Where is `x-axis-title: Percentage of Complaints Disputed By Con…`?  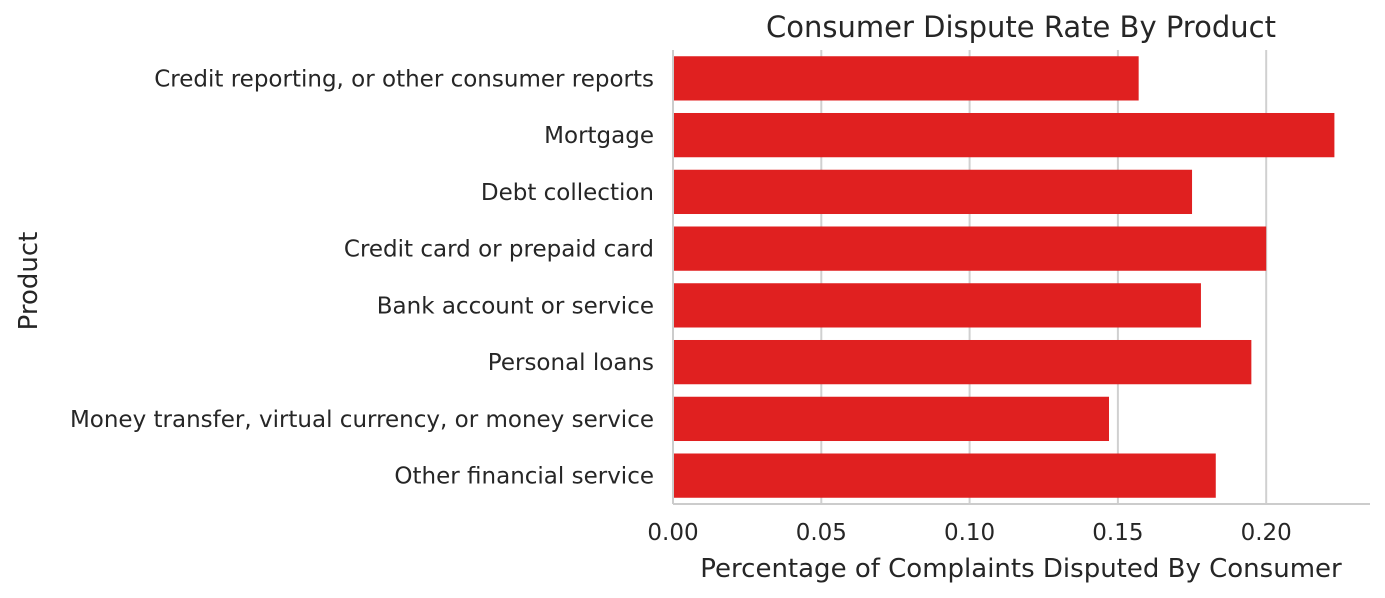
x-axis-title: Percentage of Complaints Disputed By Con… is located at coordinates (1021, 569).